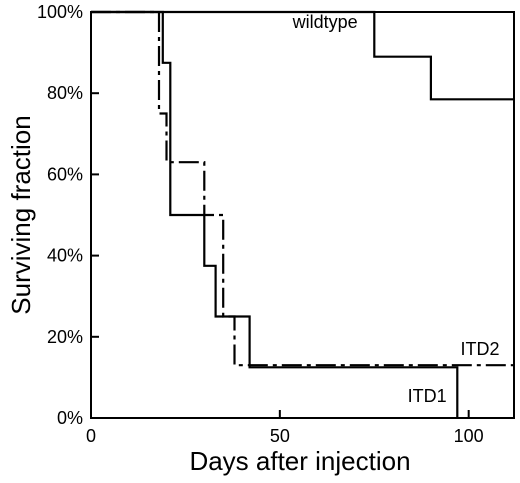 This screenshot has height=483, width=520. Describe the element at coordinates (91, 436) in the screenshot. I see `x-tick-label: 0` at that location.